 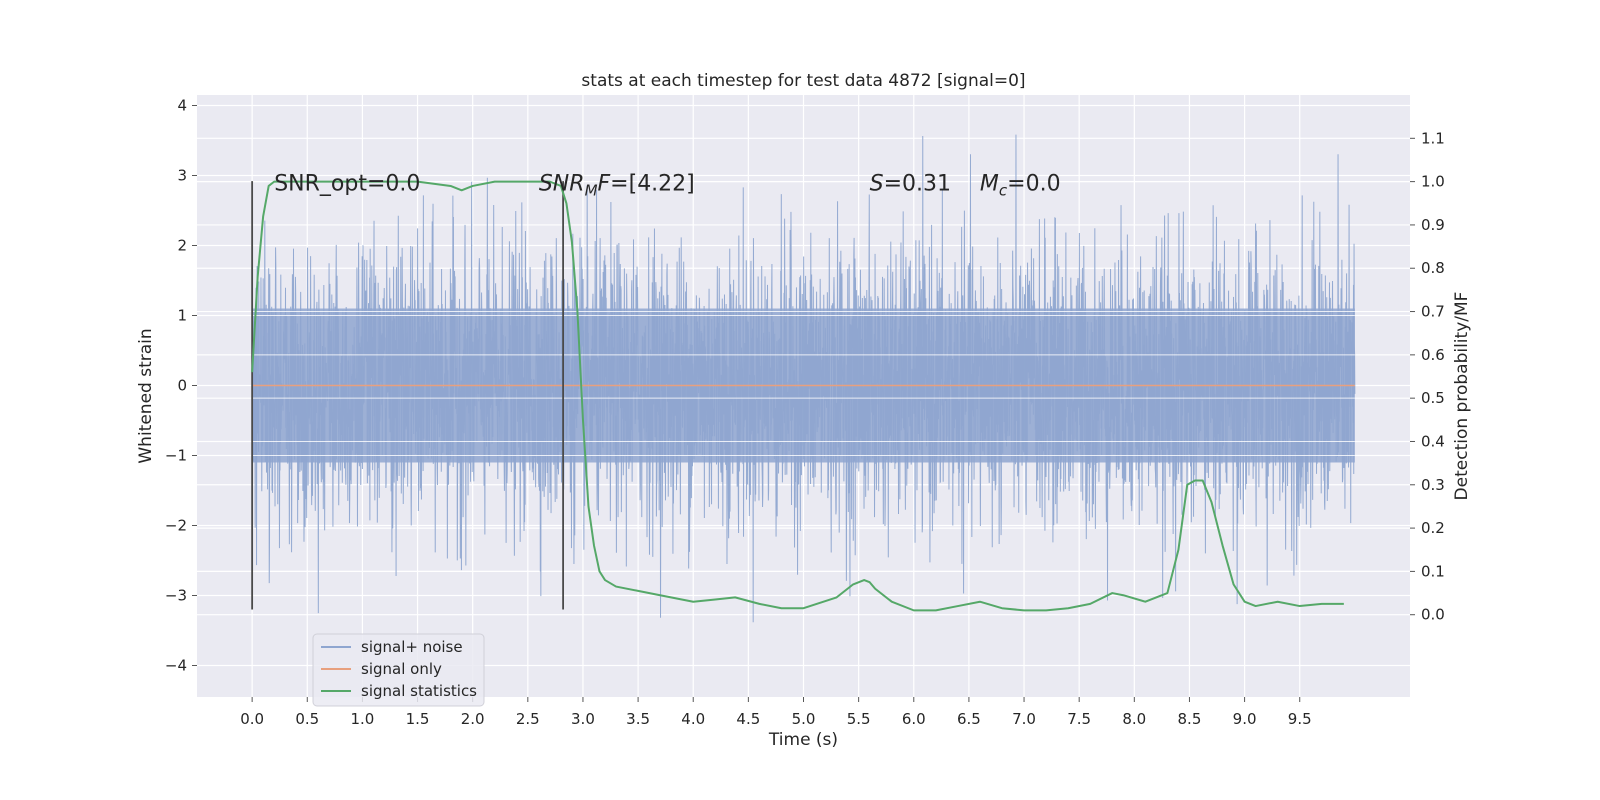 I want to click on annotation-s-value: S=0.31, so click(x=910, y=184).